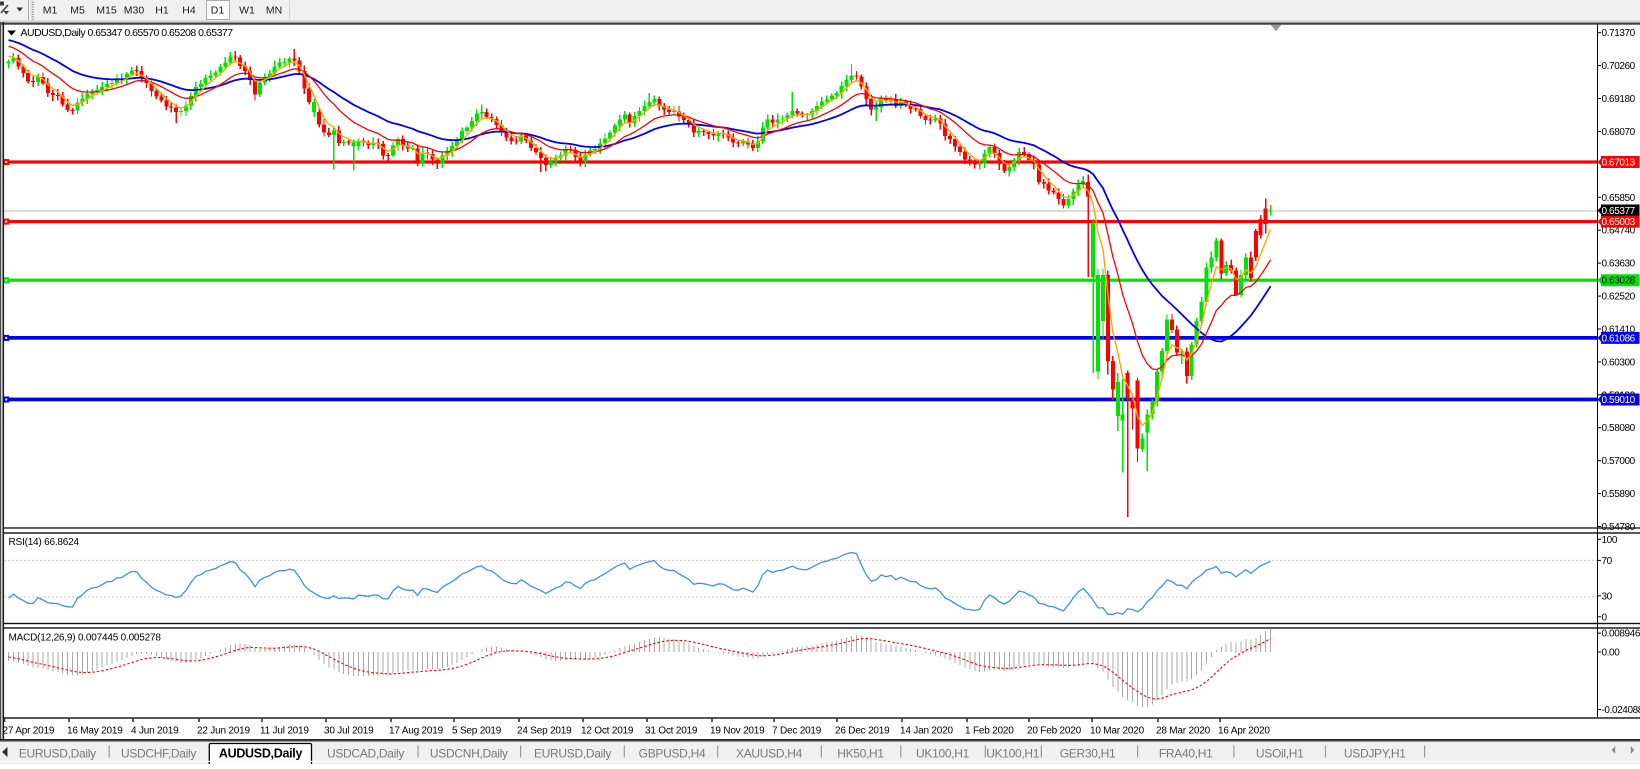 The height and width of the screenshot is (769, 1640). Describe the element at coordinates (672, 754) in the screenshot. I see `svg-text: GBPUSD,H4` at that location.